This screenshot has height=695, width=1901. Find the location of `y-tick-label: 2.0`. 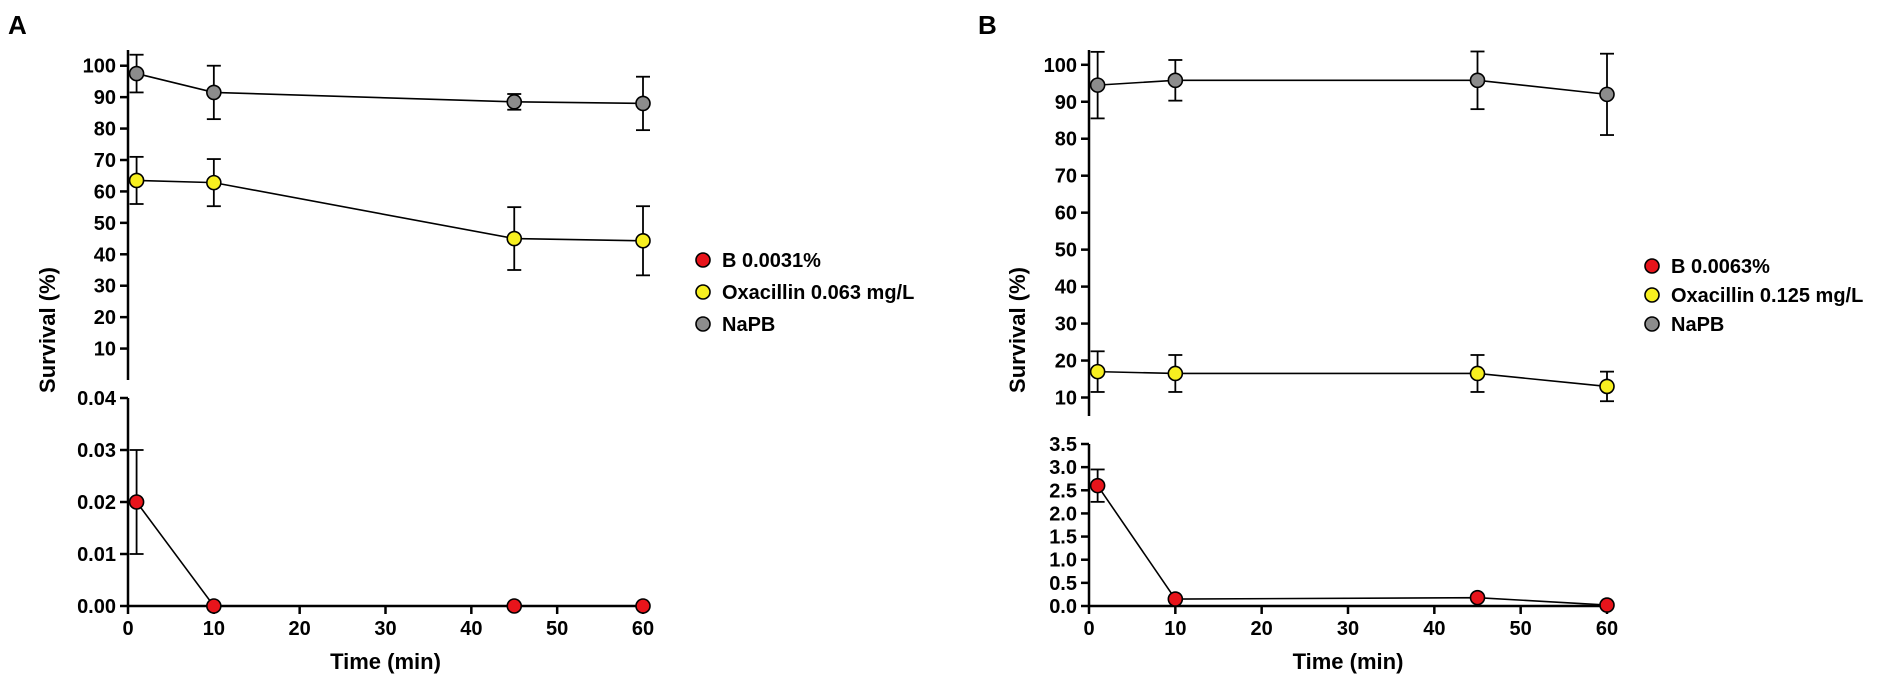

y-tick-label: 2.0 is located at coordinates (1063, 514).